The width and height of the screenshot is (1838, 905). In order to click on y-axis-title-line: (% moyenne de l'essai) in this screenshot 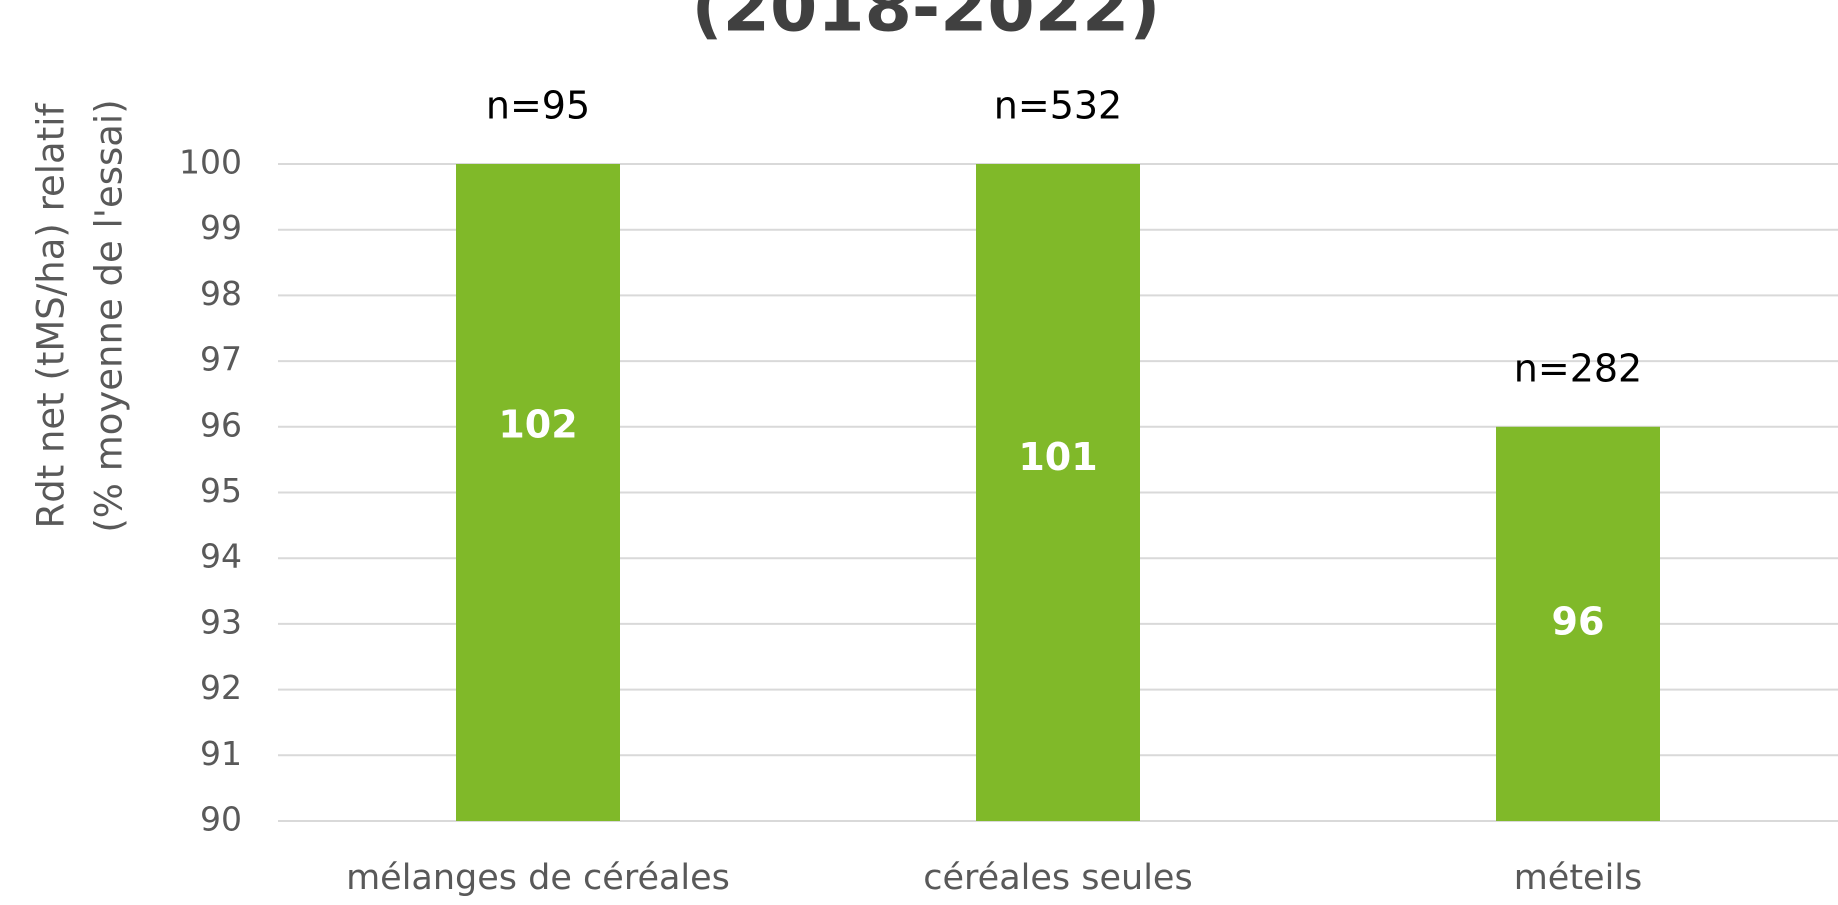, I will do `click(109, 315)`.